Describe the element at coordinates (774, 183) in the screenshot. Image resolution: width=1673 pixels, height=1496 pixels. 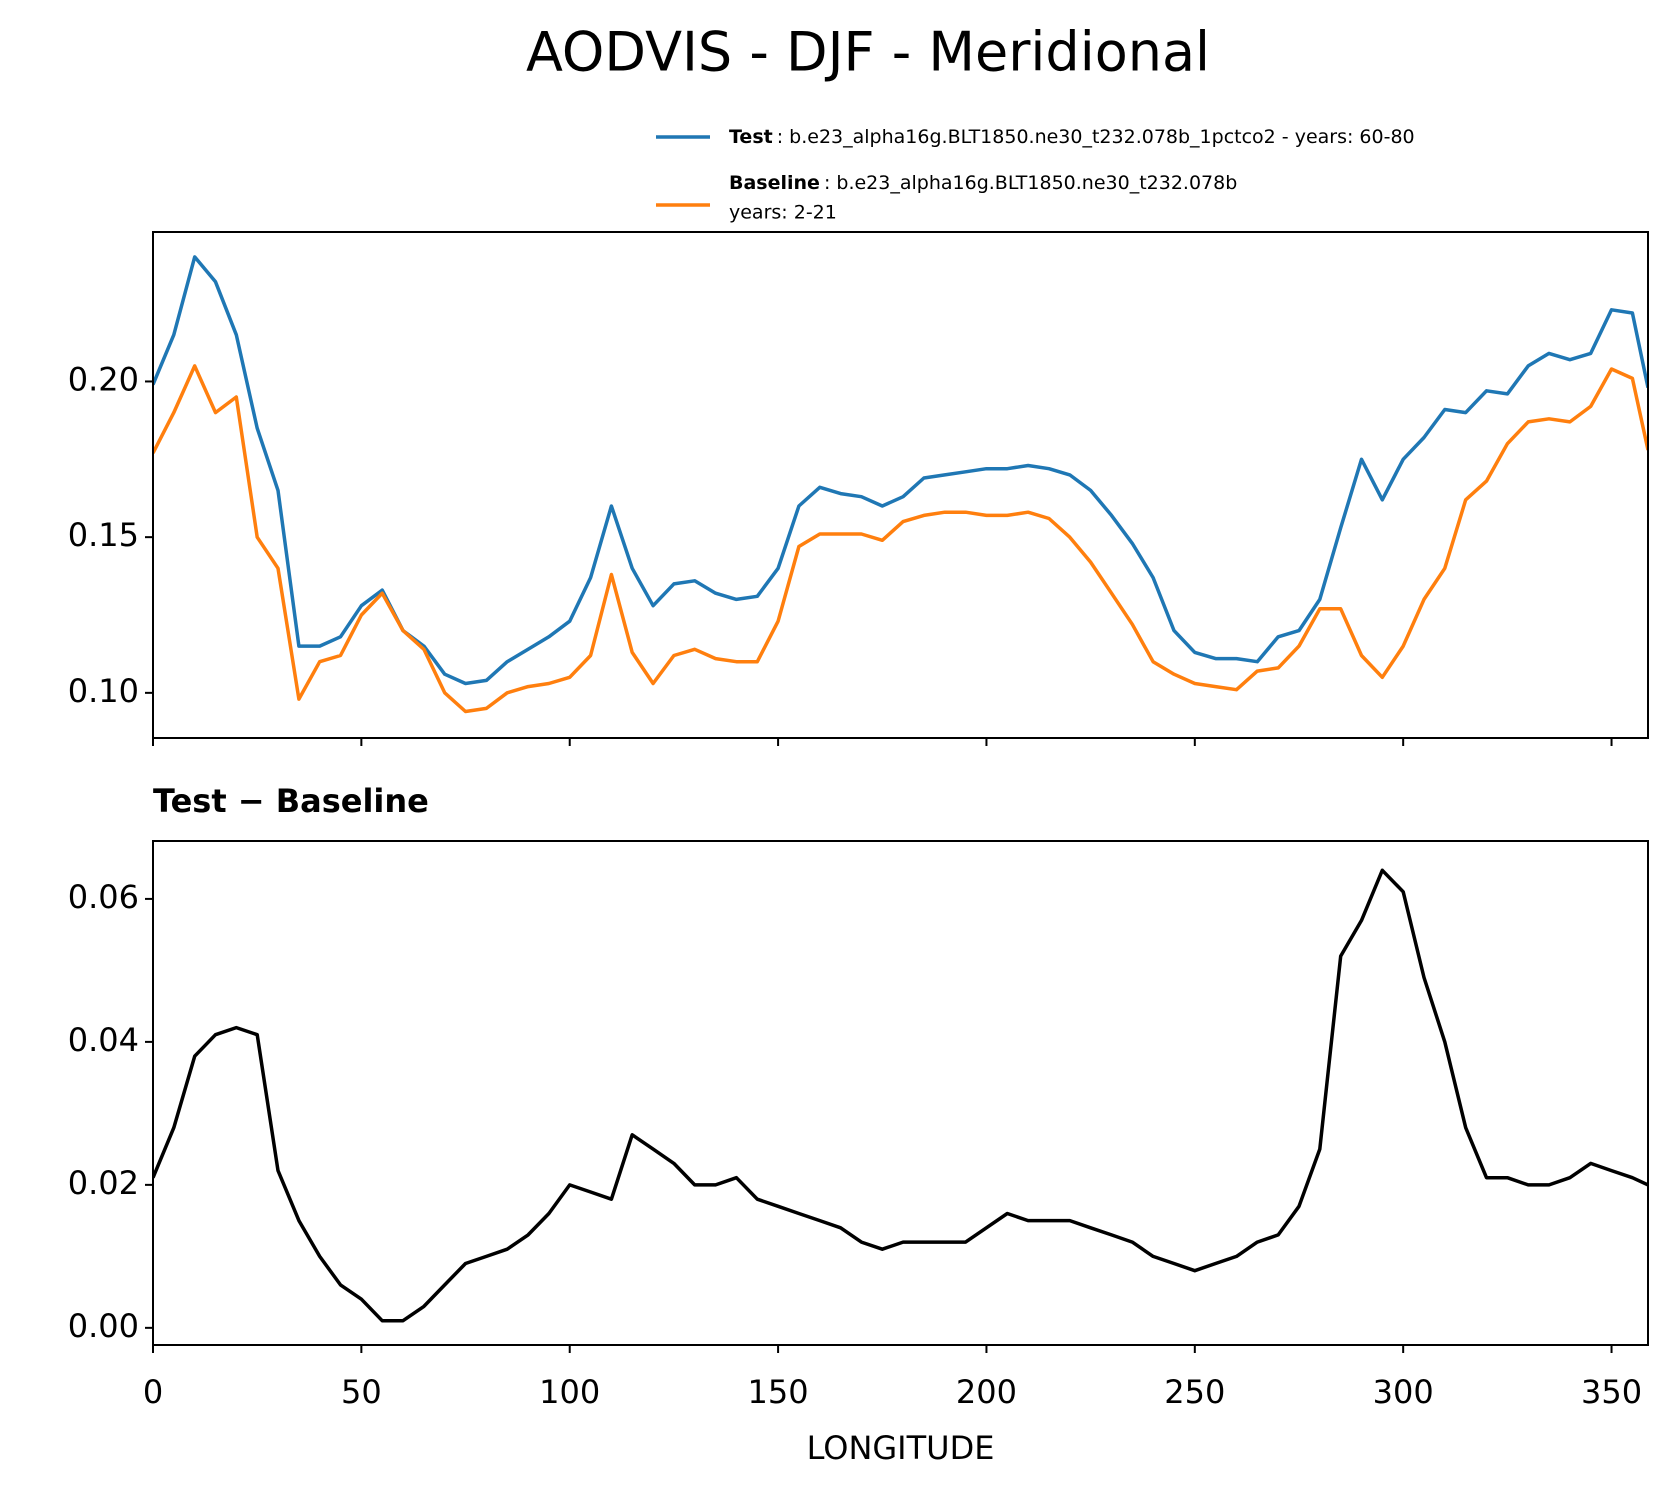
I see `legend-name: Baseline` at that location.